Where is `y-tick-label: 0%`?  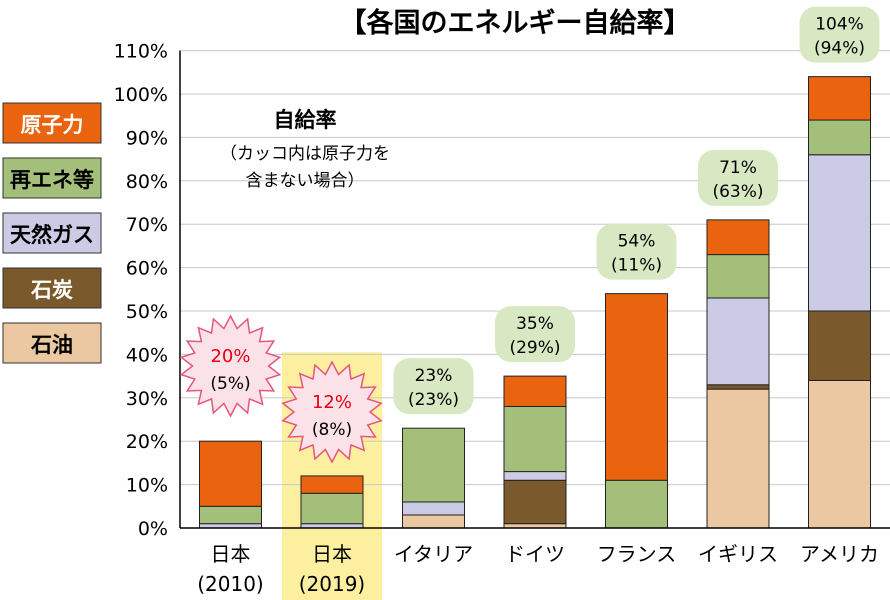 y-tick-label: 0% is located at coordinates (153, 529).